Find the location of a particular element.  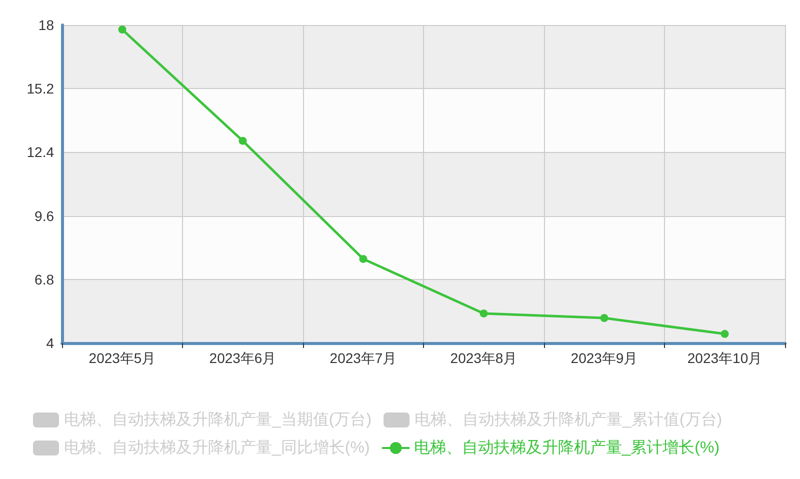

x-tick-label: 2023年6月 is located at coordinates (242, 358).